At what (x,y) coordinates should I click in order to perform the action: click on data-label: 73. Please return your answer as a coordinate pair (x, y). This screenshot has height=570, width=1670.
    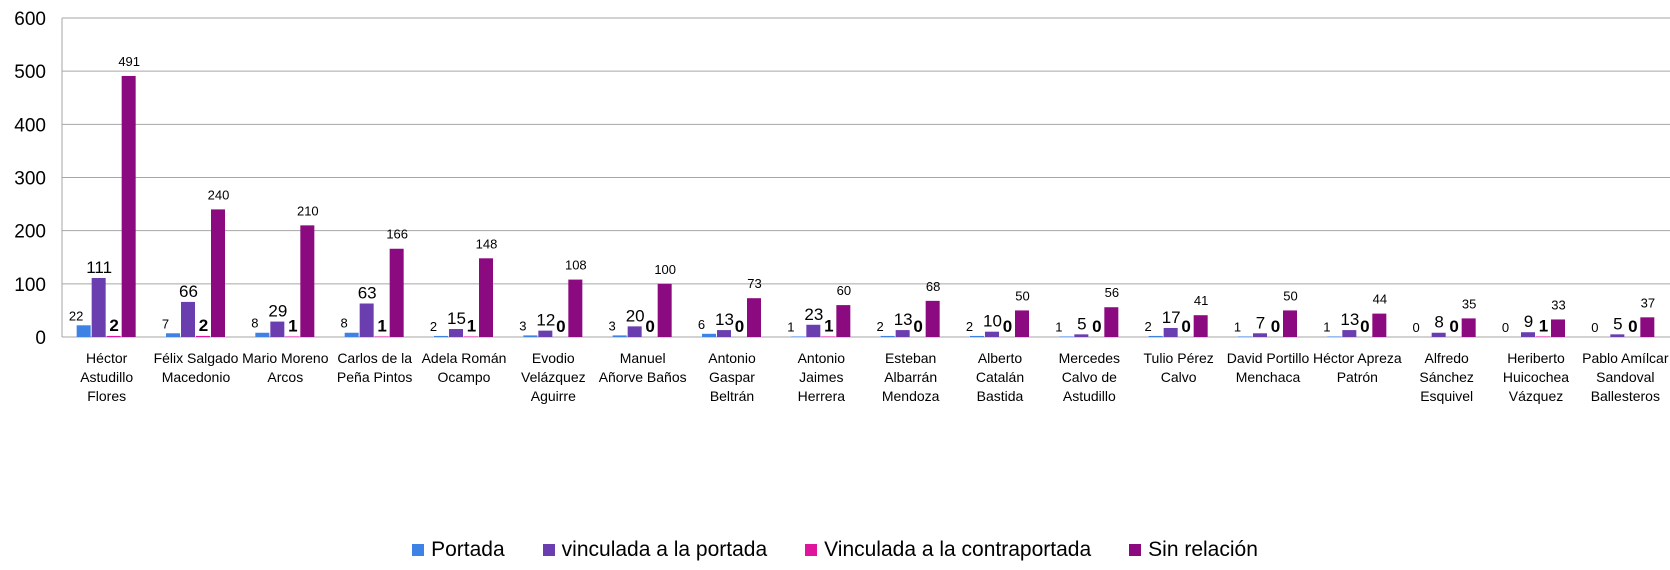
    Looking at the image, I should click on (754, 283).